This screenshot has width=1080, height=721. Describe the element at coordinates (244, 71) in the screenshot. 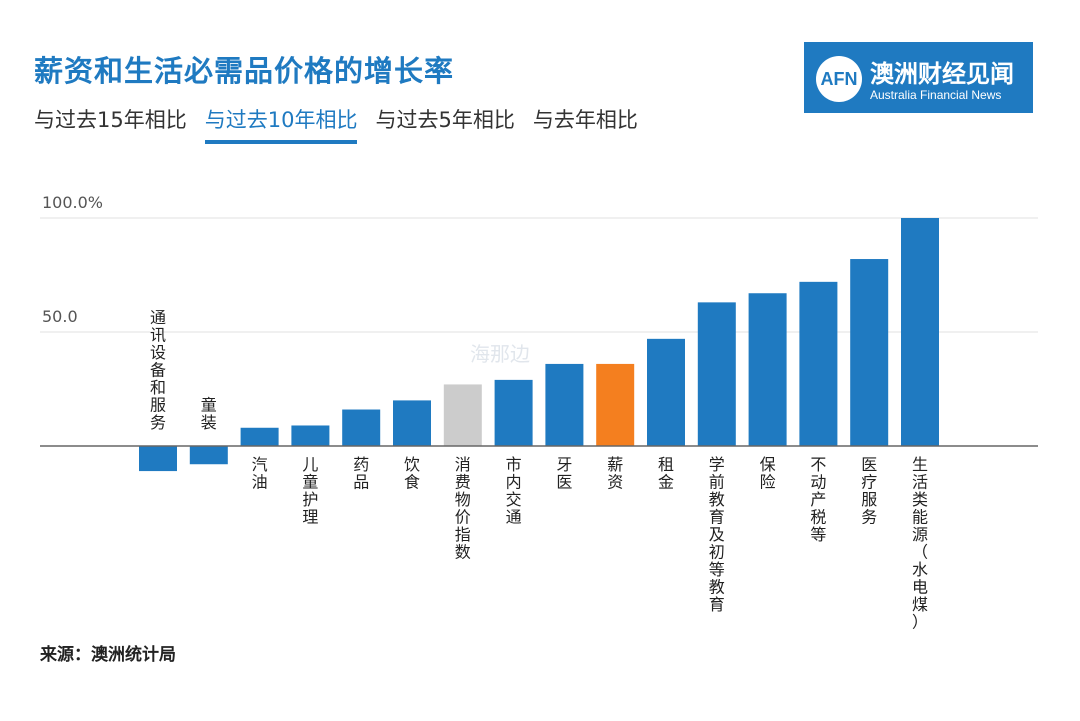

I see `chart-title: 薪资和生活必需品价格的增长率` at that location.